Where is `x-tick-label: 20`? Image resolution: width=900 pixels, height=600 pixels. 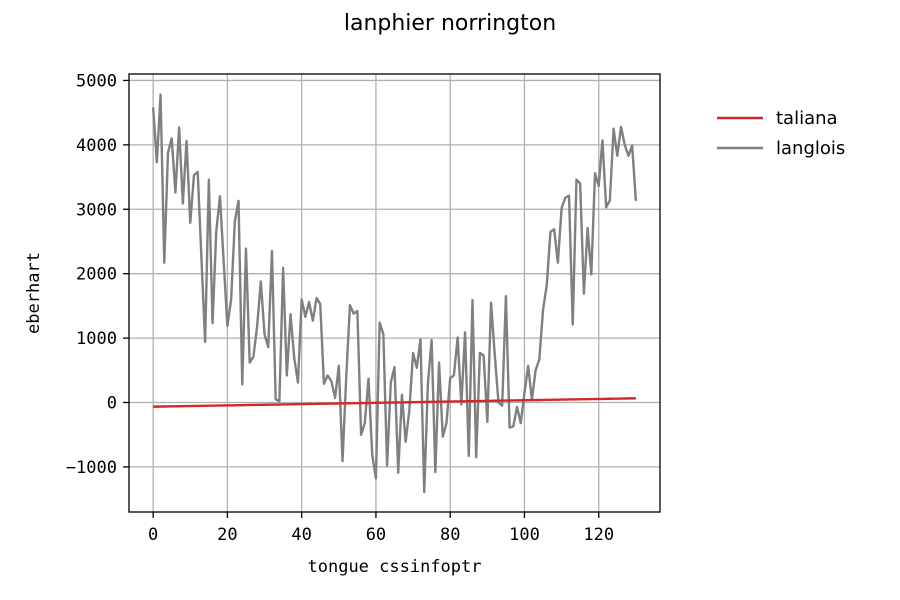 x-tick-label: 20 is located at coordinates (227, 535).